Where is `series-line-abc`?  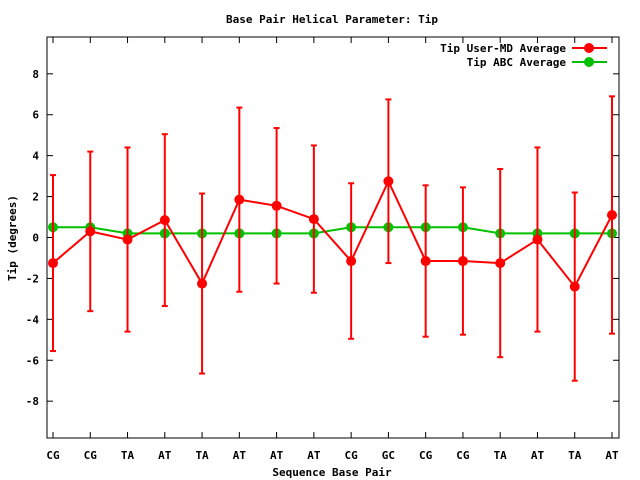
series-line-abc is located at coordinates (332, 230).